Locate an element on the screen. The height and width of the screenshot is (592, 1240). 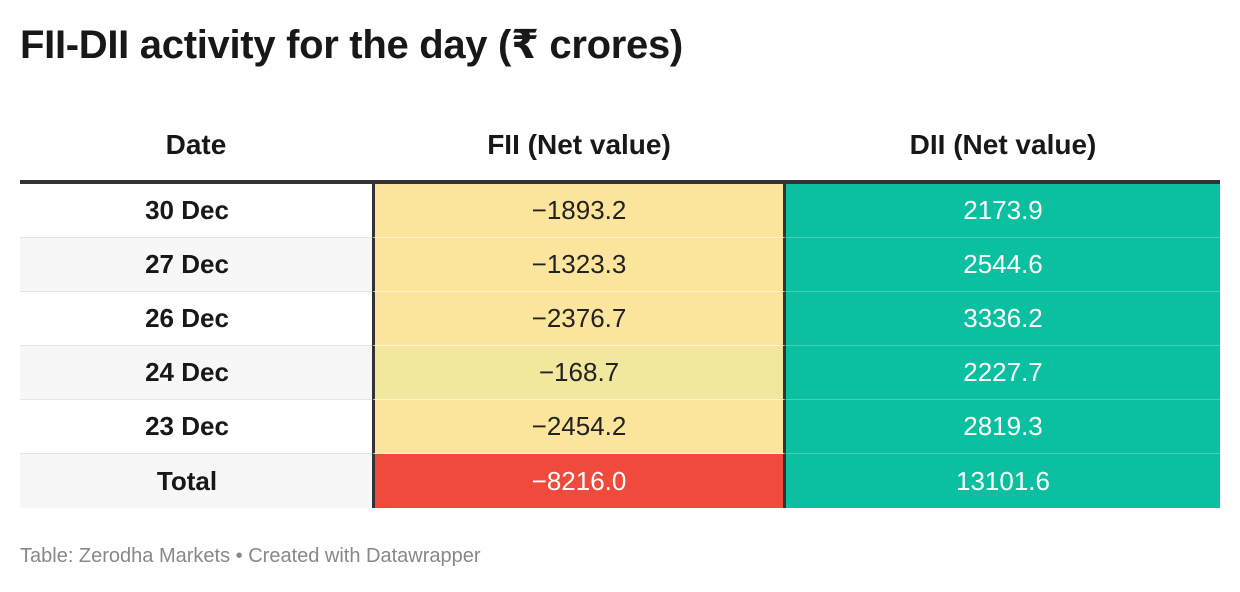
page-title: FII-DII activity for the day (₹ crores) is located at coordinates (351, 45).